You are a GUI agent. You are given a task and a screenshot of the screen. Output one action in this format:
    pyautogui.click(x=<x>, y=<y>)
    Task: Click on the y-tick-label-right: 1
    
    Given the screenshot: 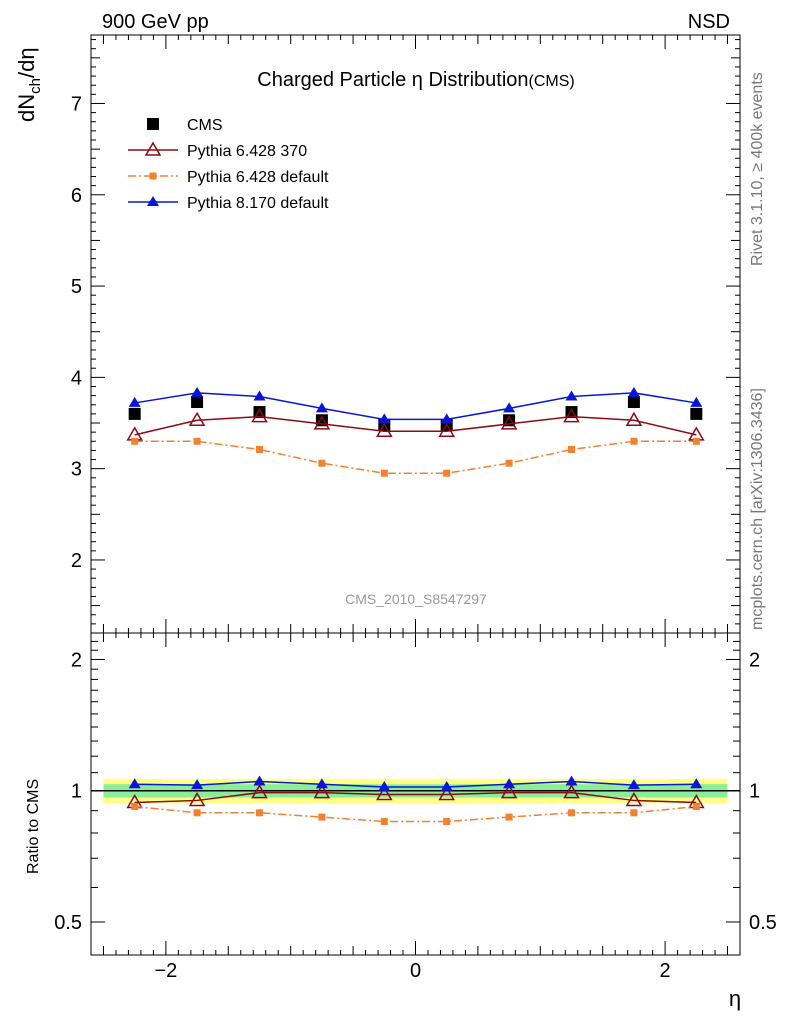 What is the action you would take?
    pyautogui.click(x=754, y=792)
    